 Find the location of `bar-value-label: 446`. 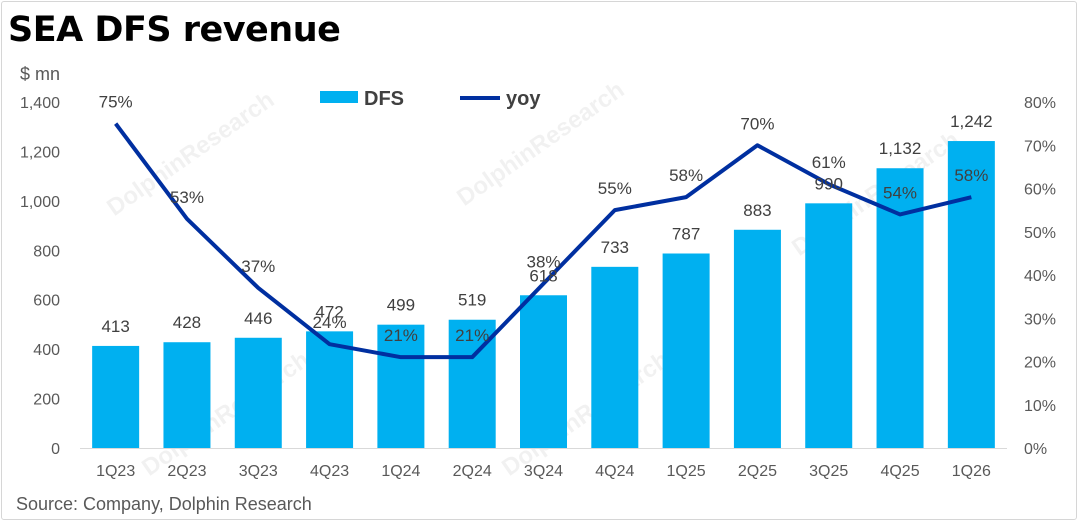

bar-value-label: 446 is located at coordinates (258, 318).